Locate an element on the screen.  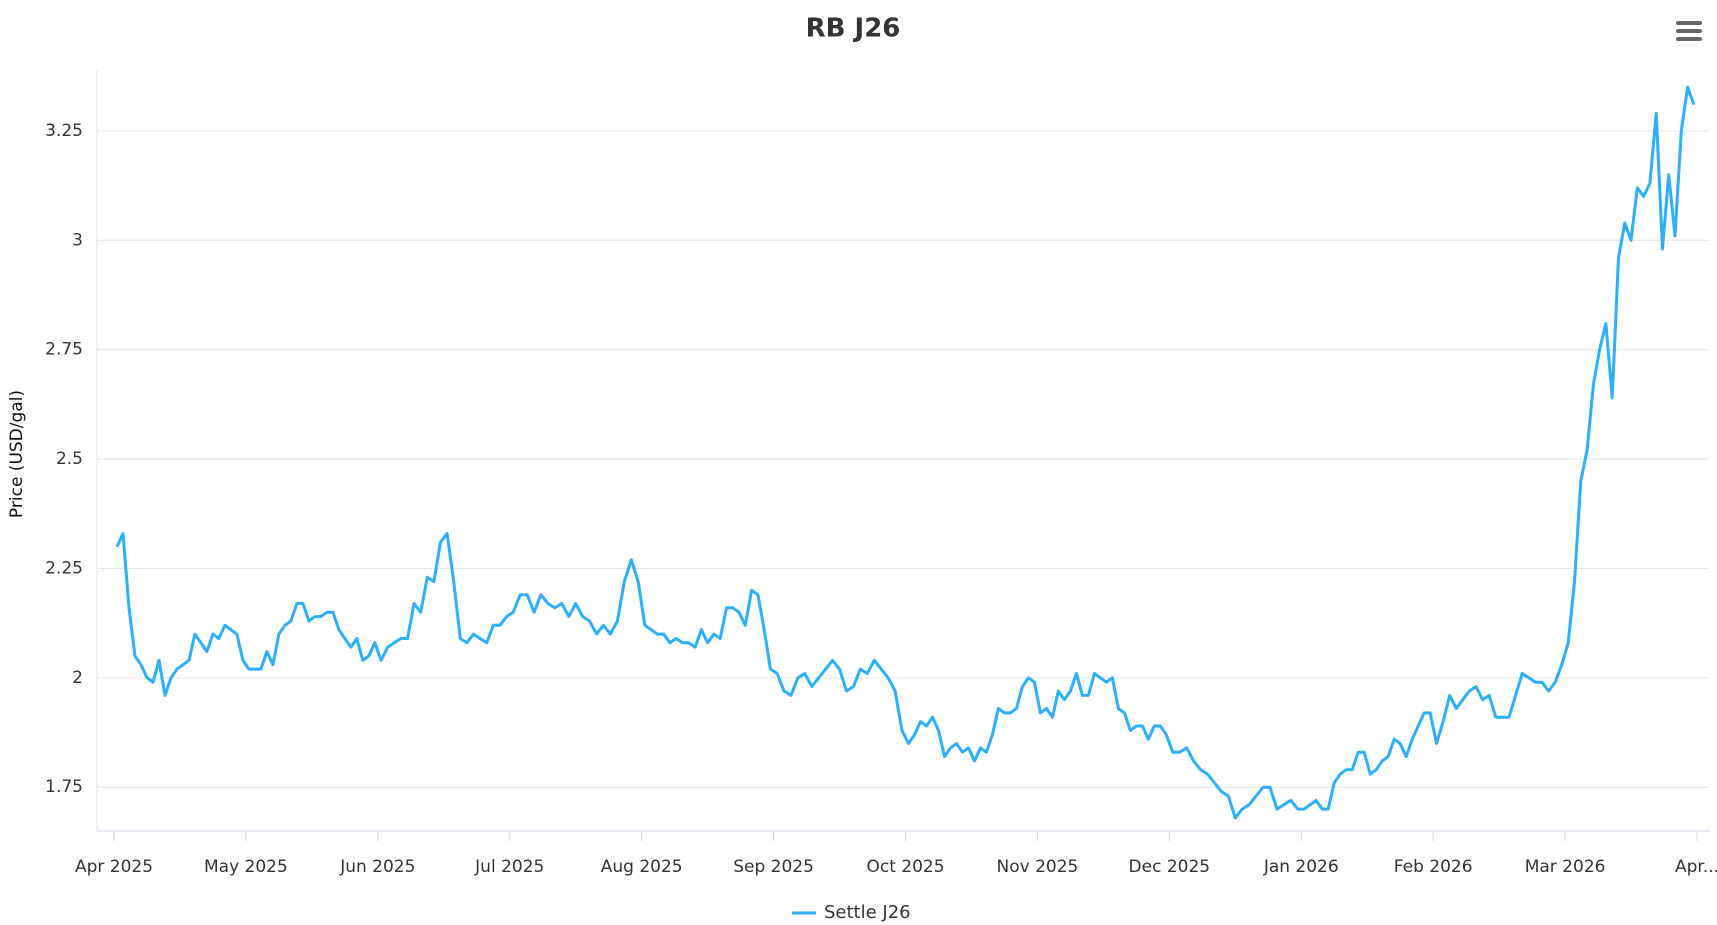
x-tick-label: May 2025 is located at coordinates (246, 867).